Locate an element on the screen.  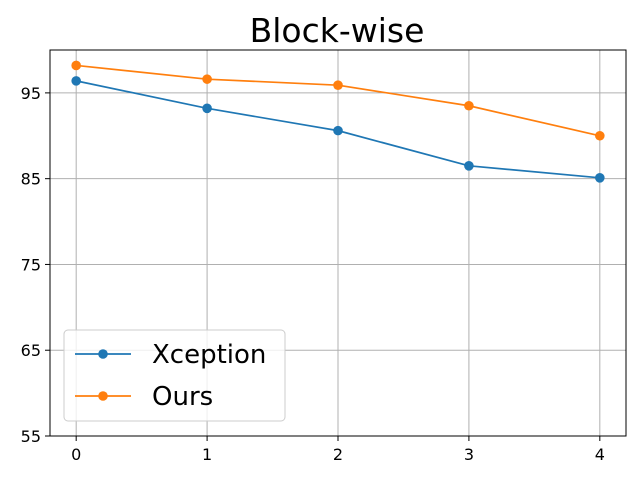
y-tick-label: 85 is located at coordinates (31, 179).